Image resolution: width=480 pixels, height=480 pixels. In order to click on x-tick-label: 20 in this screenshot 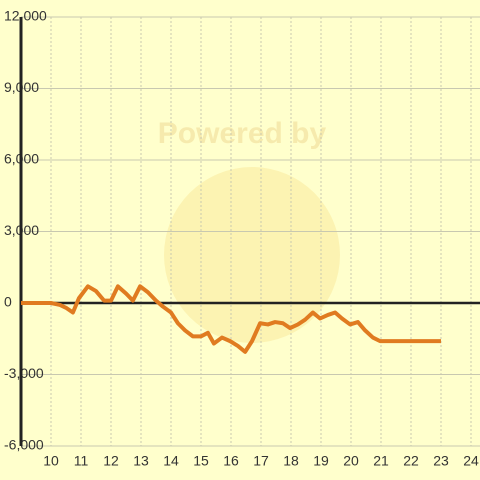, I will do `click(351, 461)`.